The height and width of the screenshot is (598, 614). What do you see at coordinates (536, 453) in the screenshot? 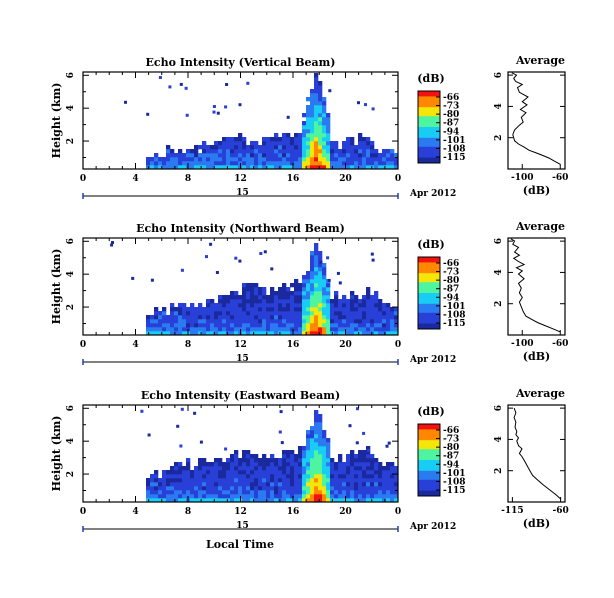
I see `average-frame` at bounding box center [536, 453].